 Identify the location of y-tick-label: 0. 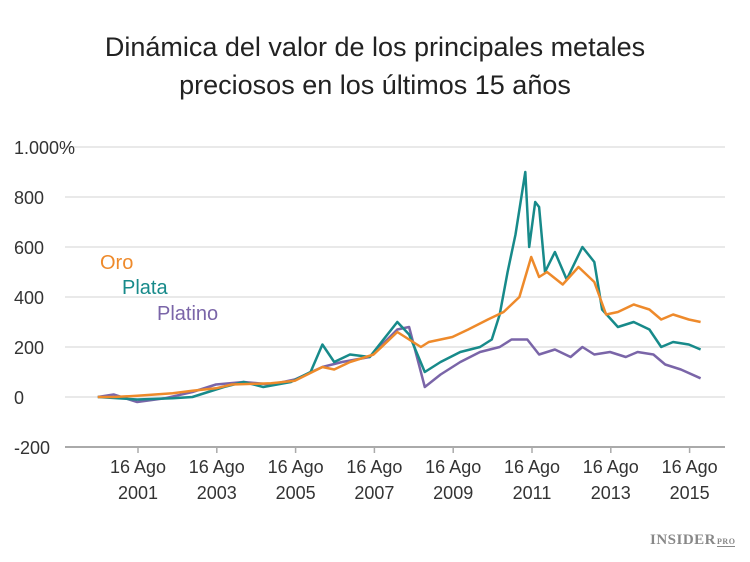
(19, 398).